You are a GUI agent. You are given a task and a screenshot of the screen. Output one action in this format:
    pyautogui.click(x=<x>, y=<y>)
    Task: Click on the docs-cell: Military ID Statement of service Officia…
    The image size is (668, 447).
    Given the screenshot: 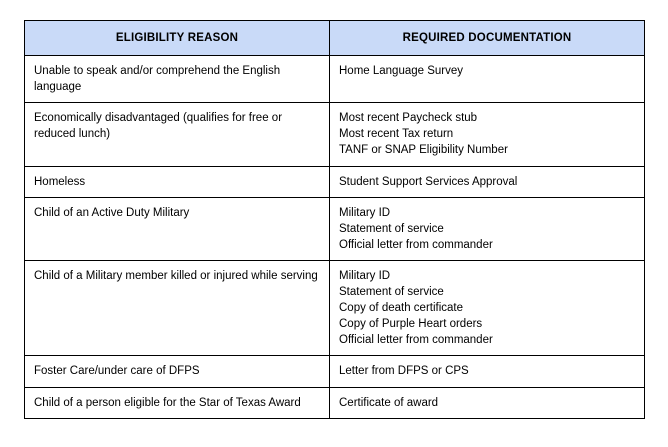 What is the action you would take?
    pyautogui.click(x=487, y=228)
    